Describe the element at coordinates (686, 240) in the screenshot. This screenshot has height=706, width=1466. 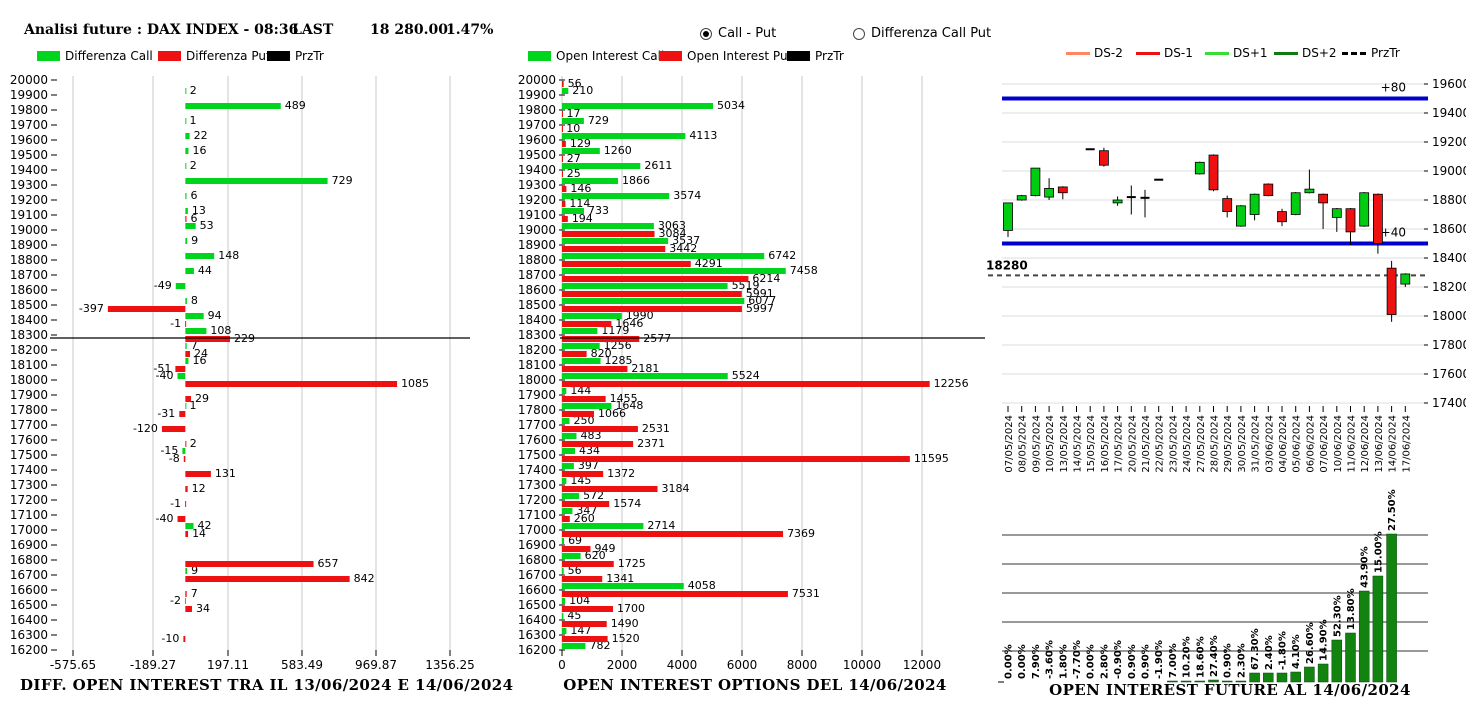
I see `svg-text: 3537` at that location.